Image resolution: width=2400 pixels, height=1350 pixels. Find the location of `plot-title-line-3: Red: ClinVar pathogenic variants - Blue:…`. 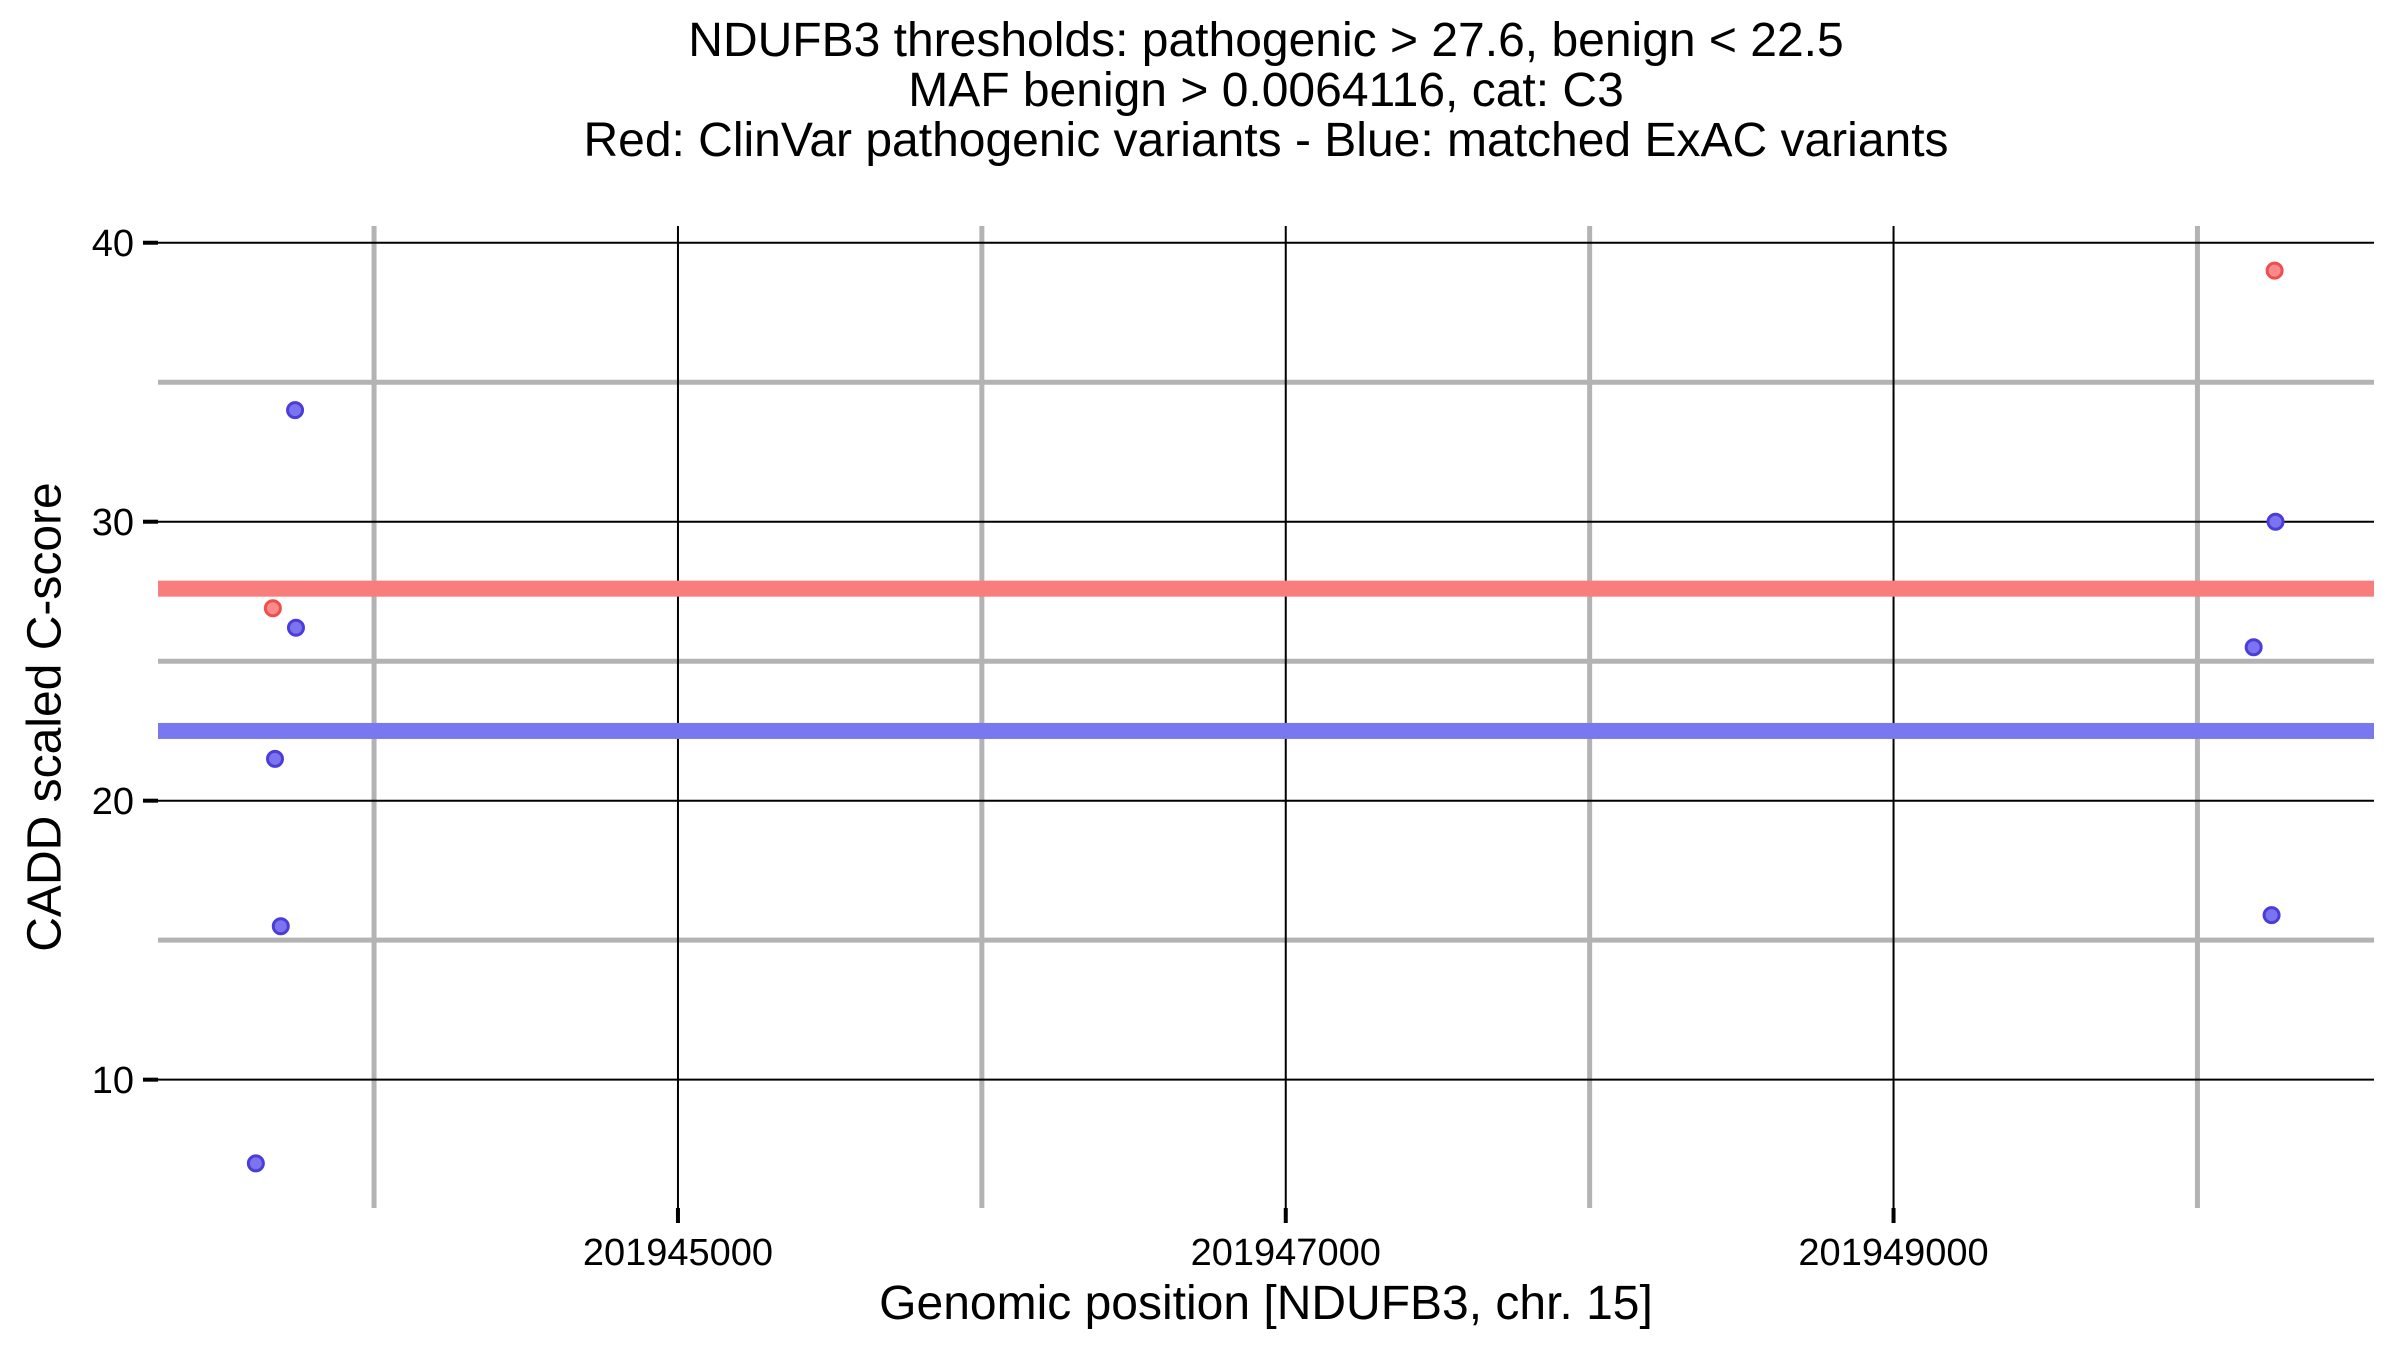

plot-title-line-3: Red: ClinVar pathogenic variants - Blue:… is located at coordinates (1266, 140).